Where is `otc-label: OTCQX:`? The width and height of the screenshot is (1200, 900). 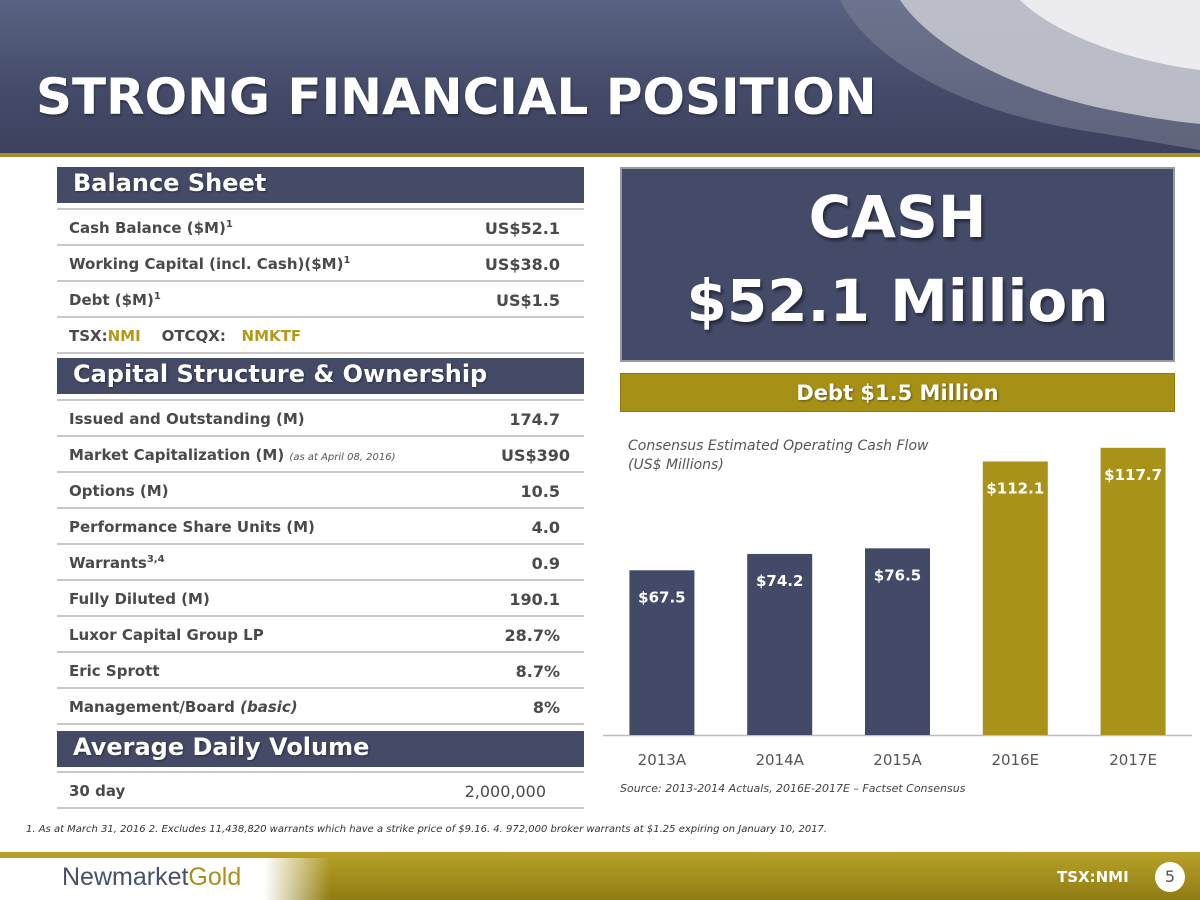 otc-label: OTCQX: is located at coordinates (193, 336).